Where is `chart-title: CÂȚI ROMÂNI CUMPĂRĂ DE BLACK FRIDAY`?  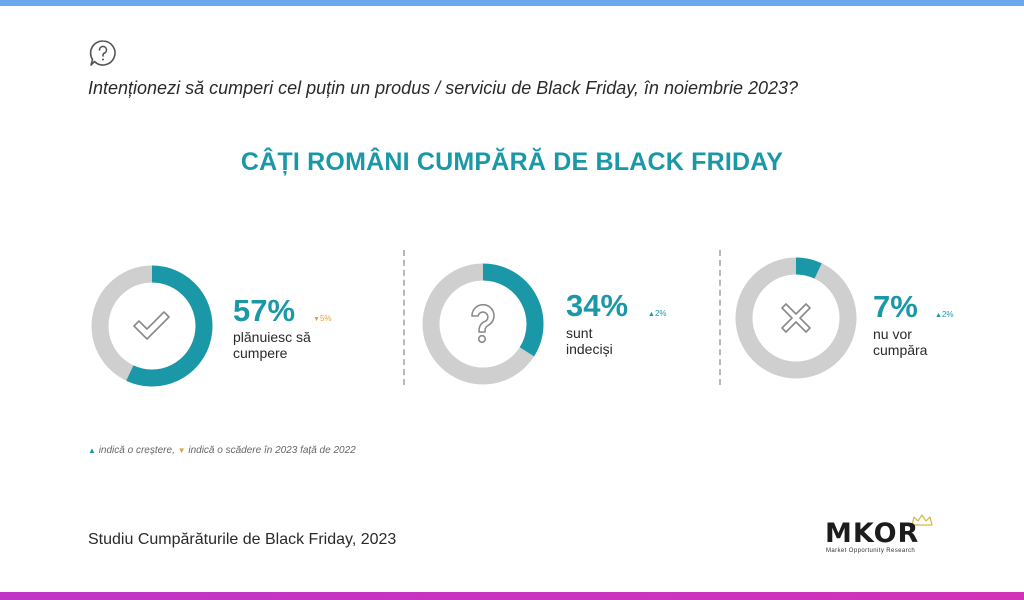 chart-title: CÂȚI ROMÂNI CUMPĂRĂ DE BLACK FRIDAY is located at coordinates (512, 162).